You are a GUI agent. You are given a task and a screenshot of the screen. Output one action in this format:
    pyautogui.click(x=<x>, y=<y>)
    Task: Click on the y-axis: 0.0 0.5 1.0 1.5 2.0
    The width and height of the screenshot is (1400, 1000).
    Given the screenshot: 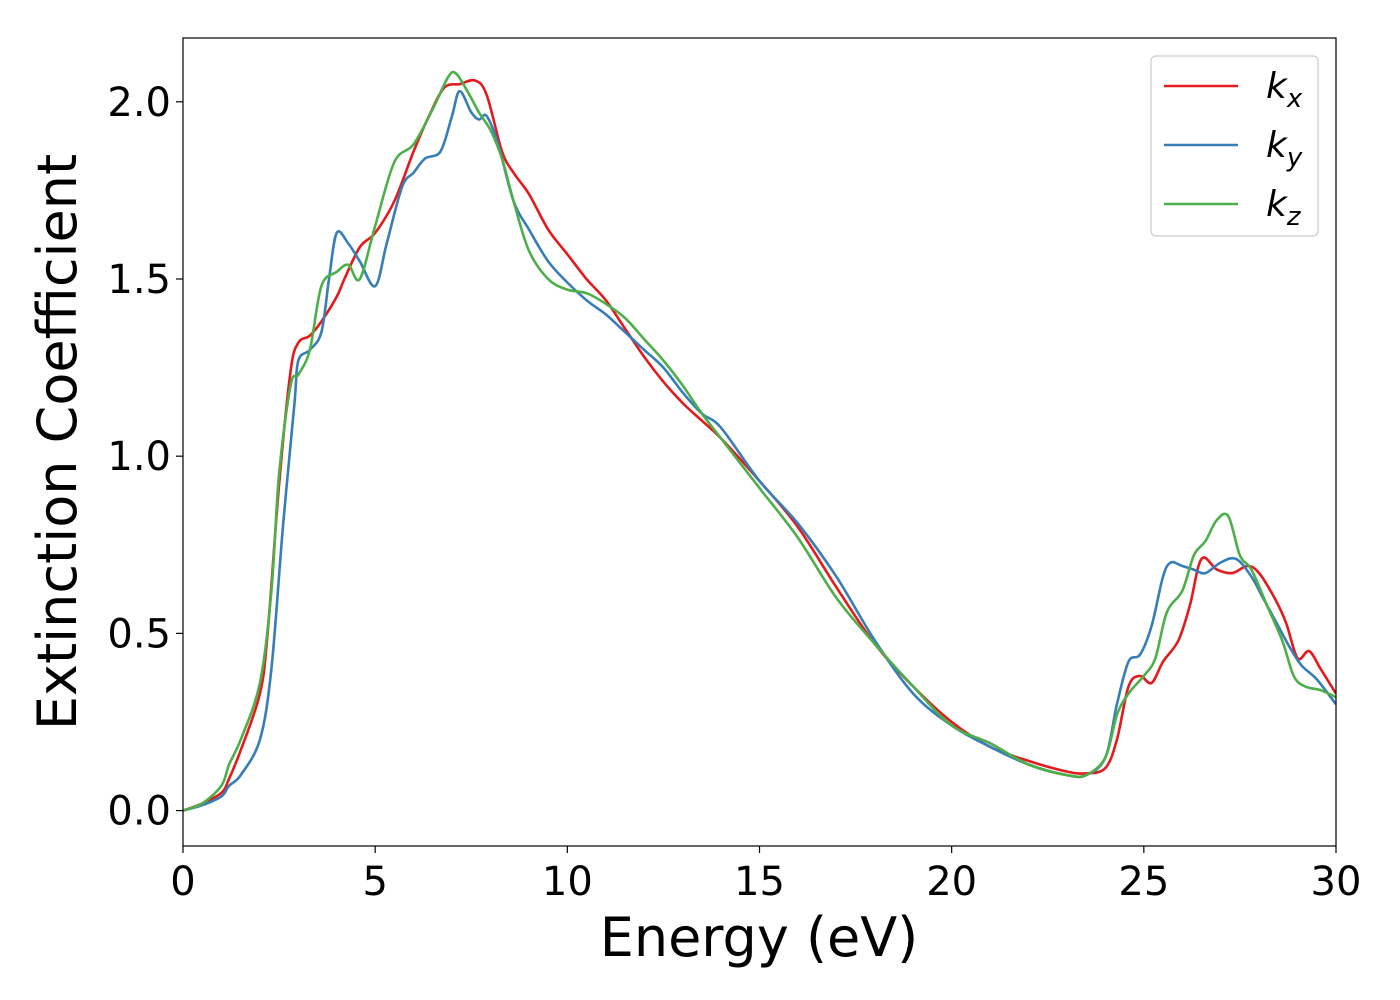 What is the action you would take?
    pyautogui.click(x=145, y=457)
    